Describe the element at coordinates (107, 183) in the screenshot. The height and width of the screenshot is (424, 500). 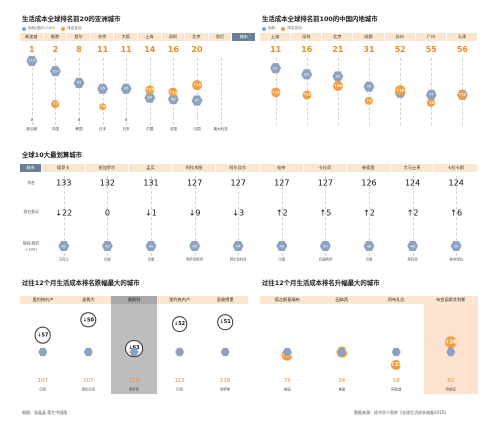
I see `panel3-rank-1: 132` at that location.